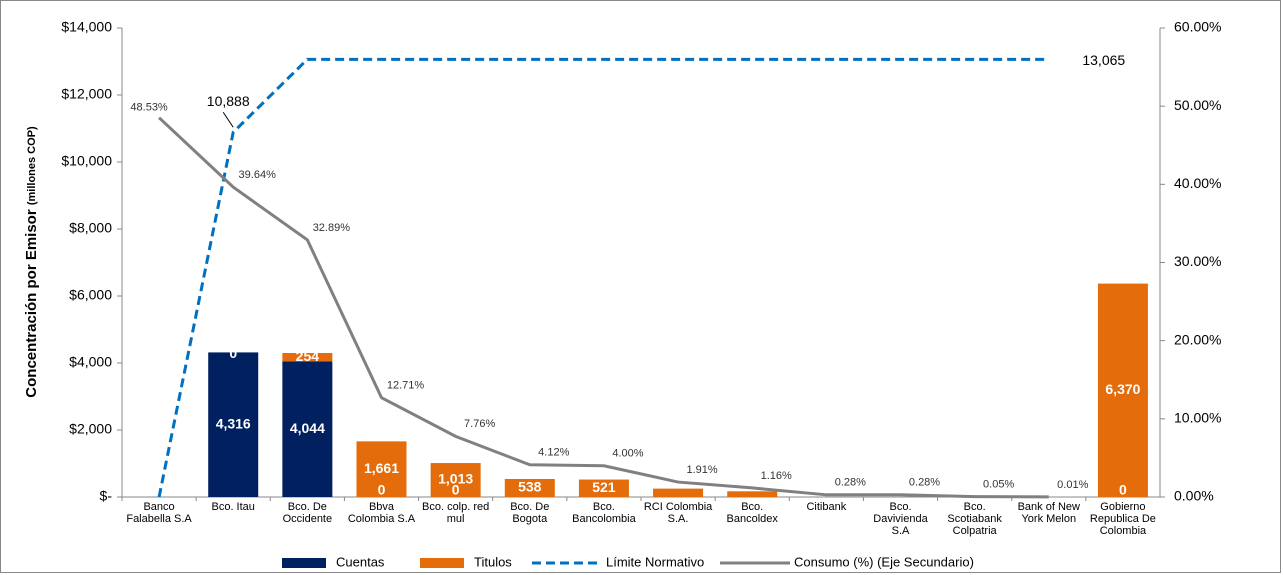 The height and width of the screenshot is (575, 1283). I want to click on x-tick-label: Bbva Colombia S.A, so click(381, 513).